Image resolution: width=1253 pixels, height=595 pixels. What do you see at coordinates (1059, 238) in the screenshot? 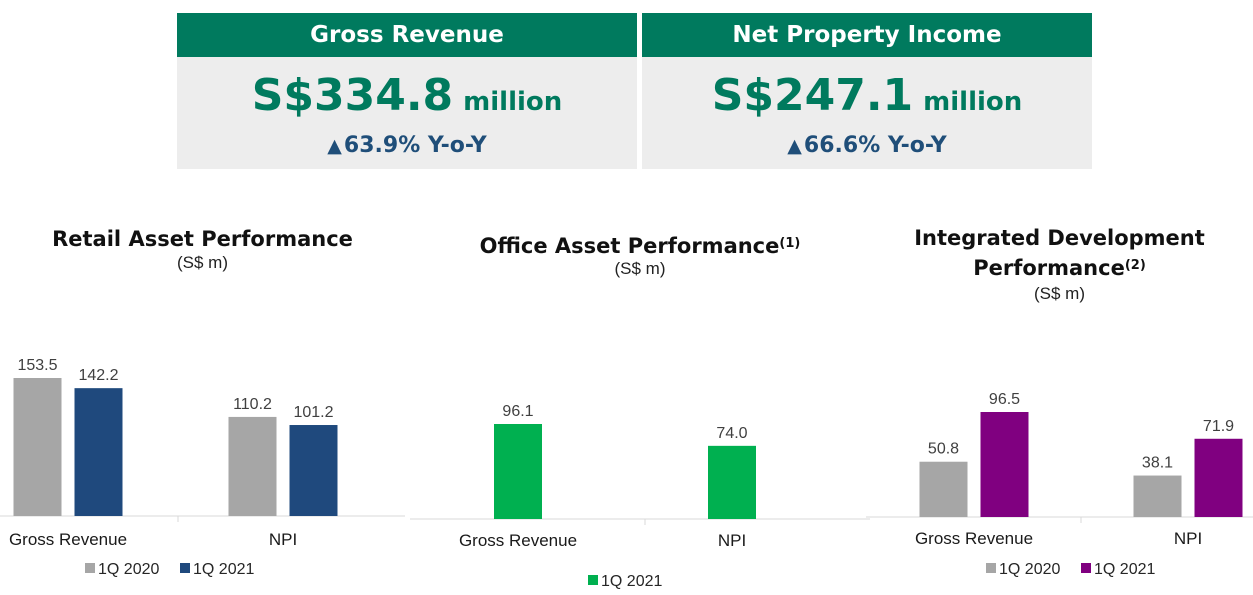
I see `integrated-chart-title-line1: Integrated Development` at bounding box center [1059, 238].